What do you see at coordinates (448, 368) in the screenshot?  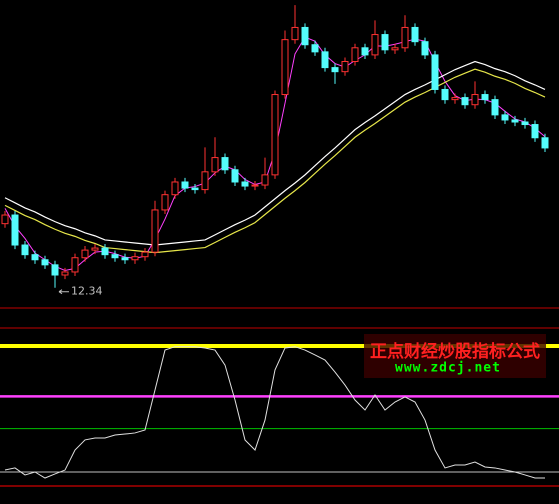 I see `watermark-url: www.zdcj.net` at bounding box center [448, 368].